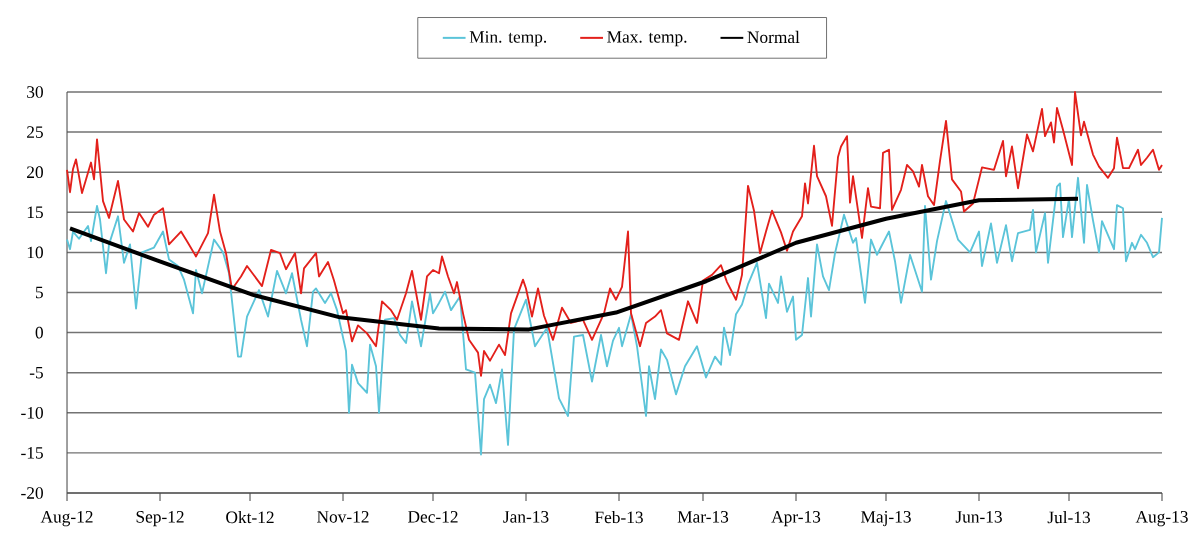 The height and width of the screenshot is (535, 1199). Describe the element at coordinates (66, 519) in the screenshot. I see `x-tick-label: Aug-12` at that location.